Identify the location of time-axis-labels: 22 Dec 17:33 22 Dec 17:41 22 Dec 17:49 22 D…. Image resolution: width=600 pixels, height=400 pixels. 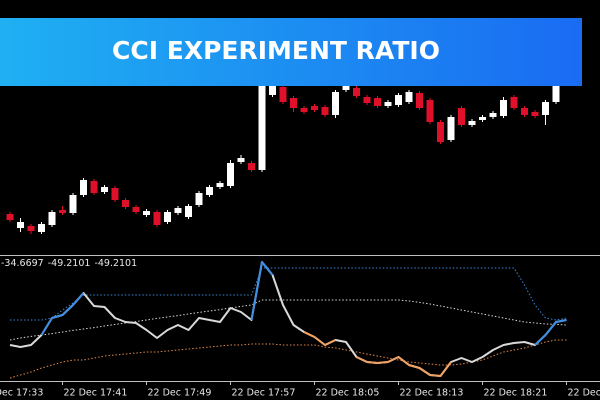
(300, 390).